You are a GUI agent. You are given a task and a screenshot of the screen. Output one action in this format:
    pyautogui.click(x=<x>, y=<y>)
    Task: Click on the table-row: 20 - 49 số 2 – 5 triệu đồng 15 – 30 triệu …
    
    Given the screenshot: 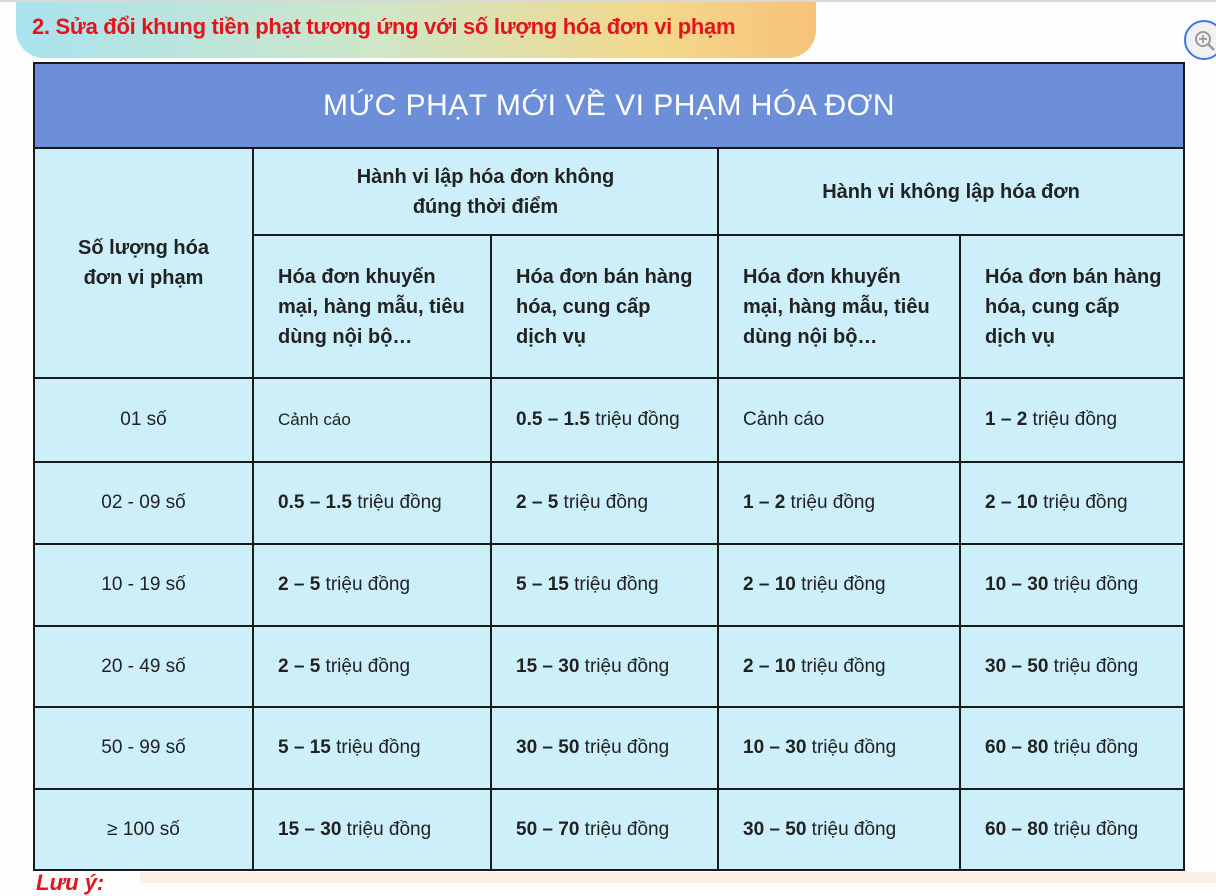 What is the action you would take?
    pyautogui.click(x=609, y=666)
    